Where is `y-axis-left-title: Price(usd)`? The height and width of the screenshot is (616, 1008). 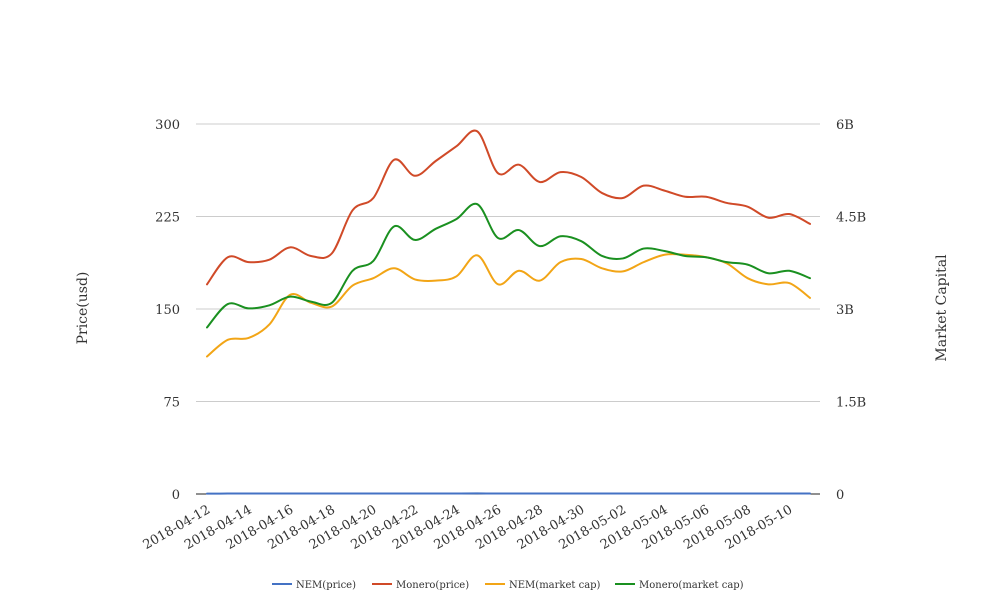 y-axis-left-title: Price(usd) is located at coordinates (83, 308).